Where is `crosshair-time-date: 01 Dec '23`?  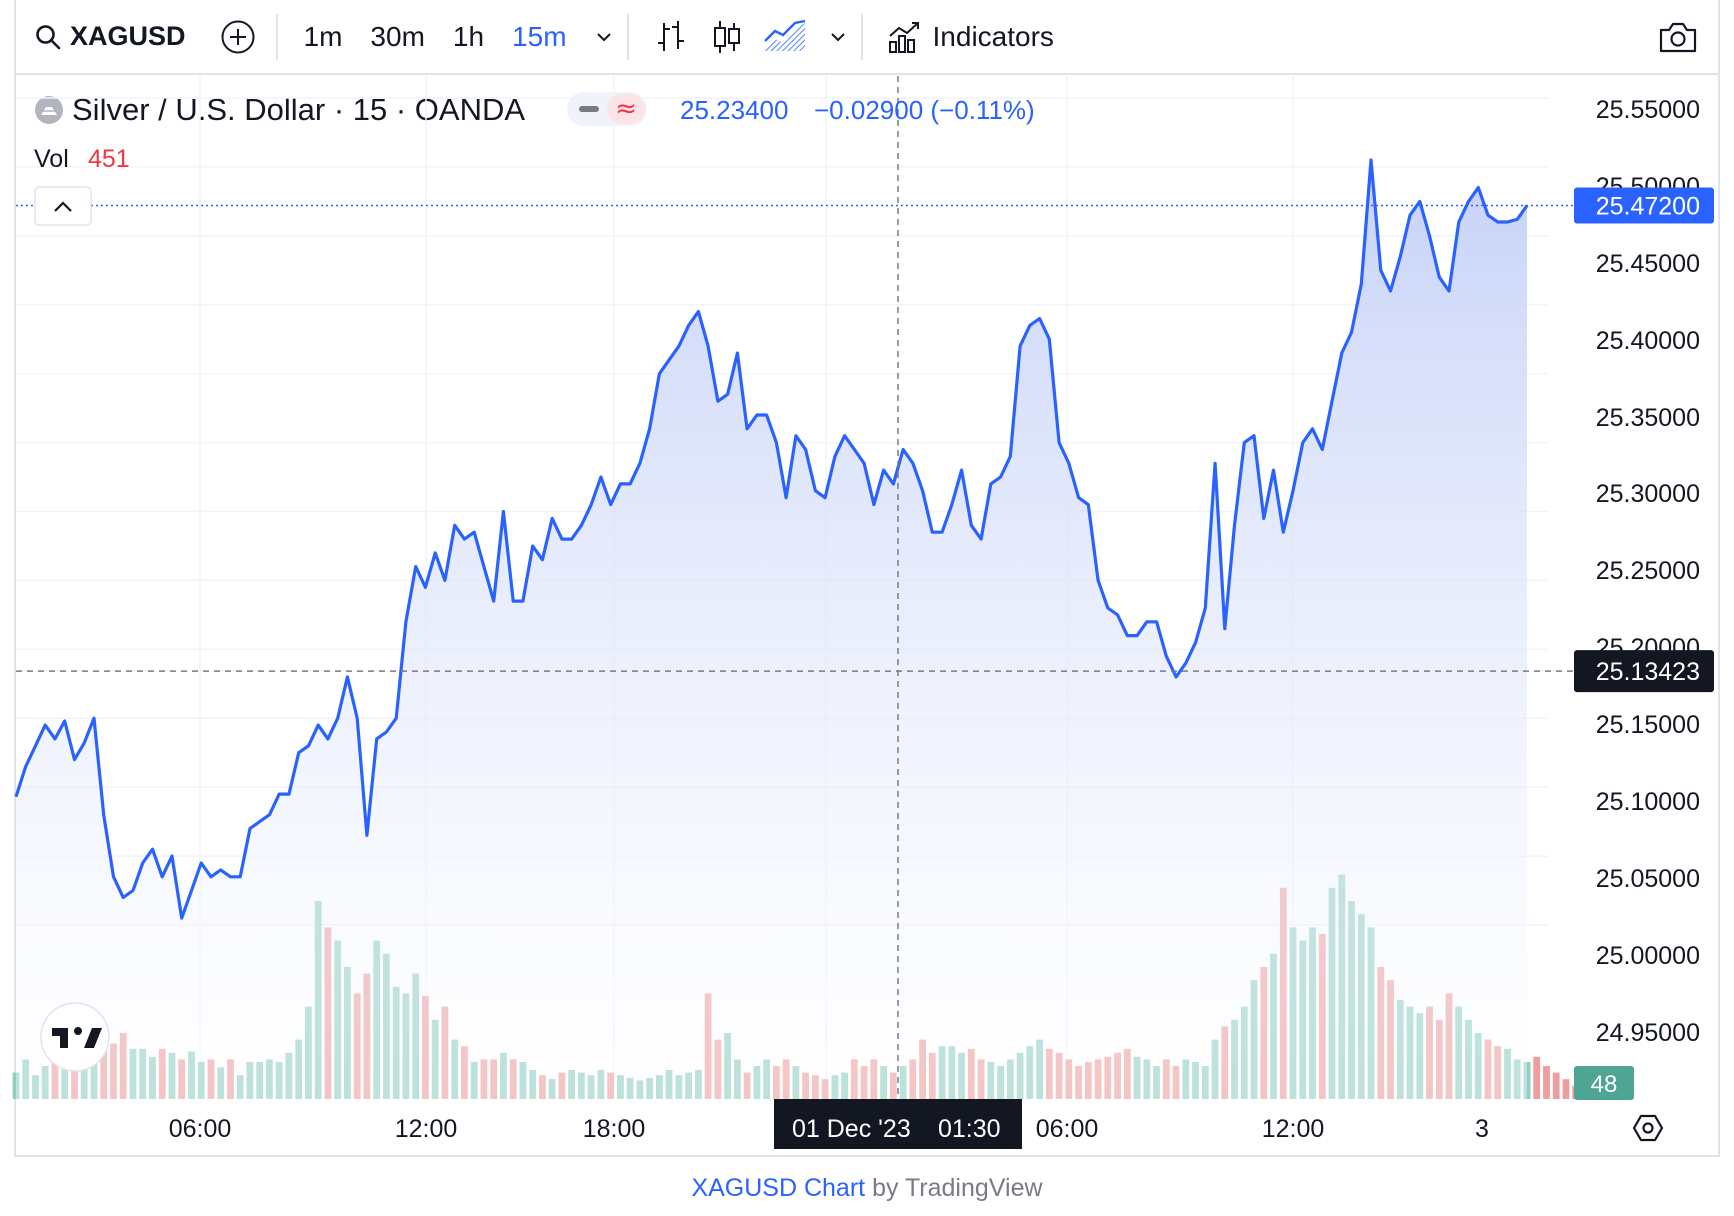
crosshair-time-date: 01 Dec '23 is located at coordinates (851, 1129).